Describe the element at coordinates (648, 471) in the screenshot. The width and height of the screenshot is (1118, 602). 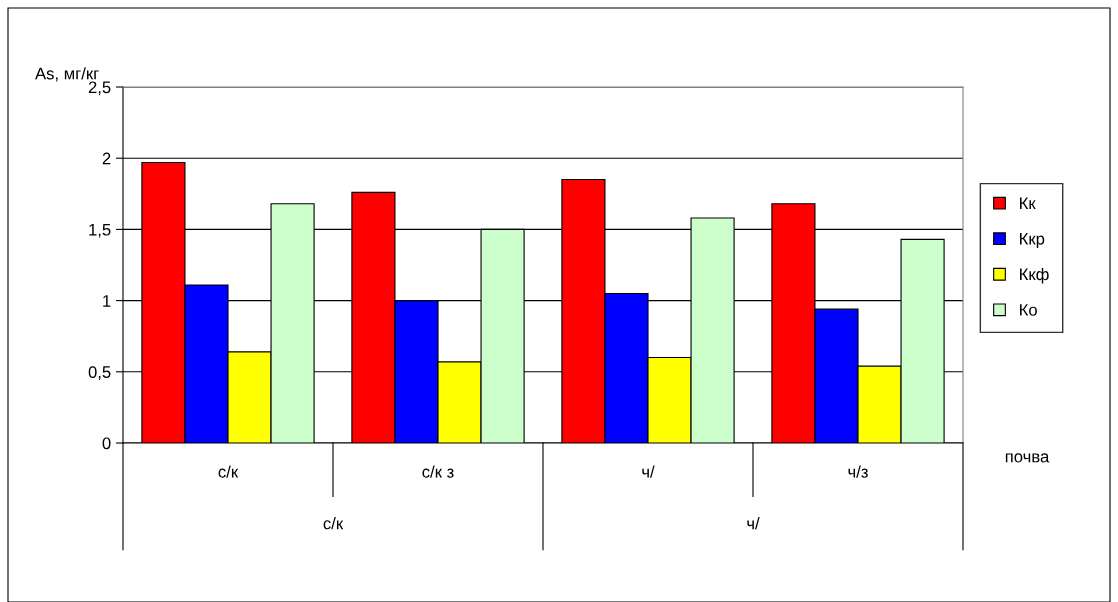
I see `x-tick-label: ч/` at that location.